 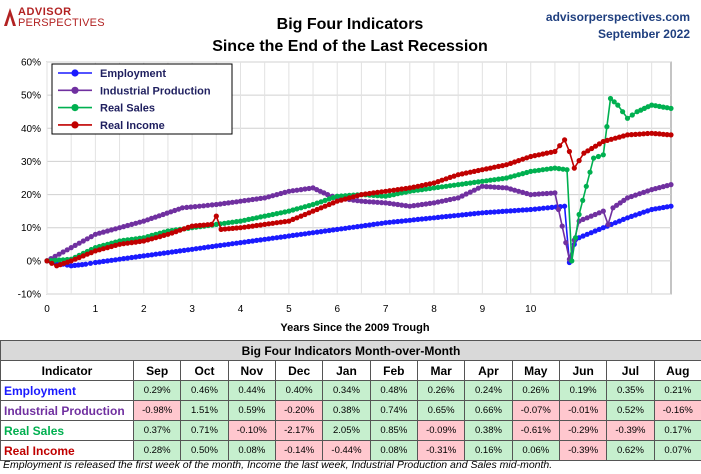 I want to click on table-cell: -0.39%, so click(x=583, y=450).